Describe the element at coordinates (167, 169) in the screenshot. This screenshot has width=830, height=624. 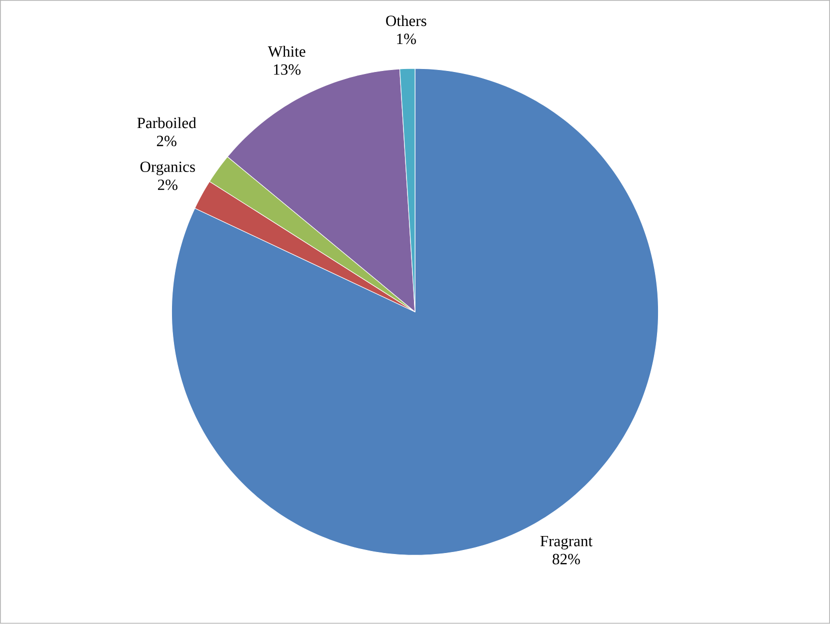
I see `slice-label: Organics` at that location.